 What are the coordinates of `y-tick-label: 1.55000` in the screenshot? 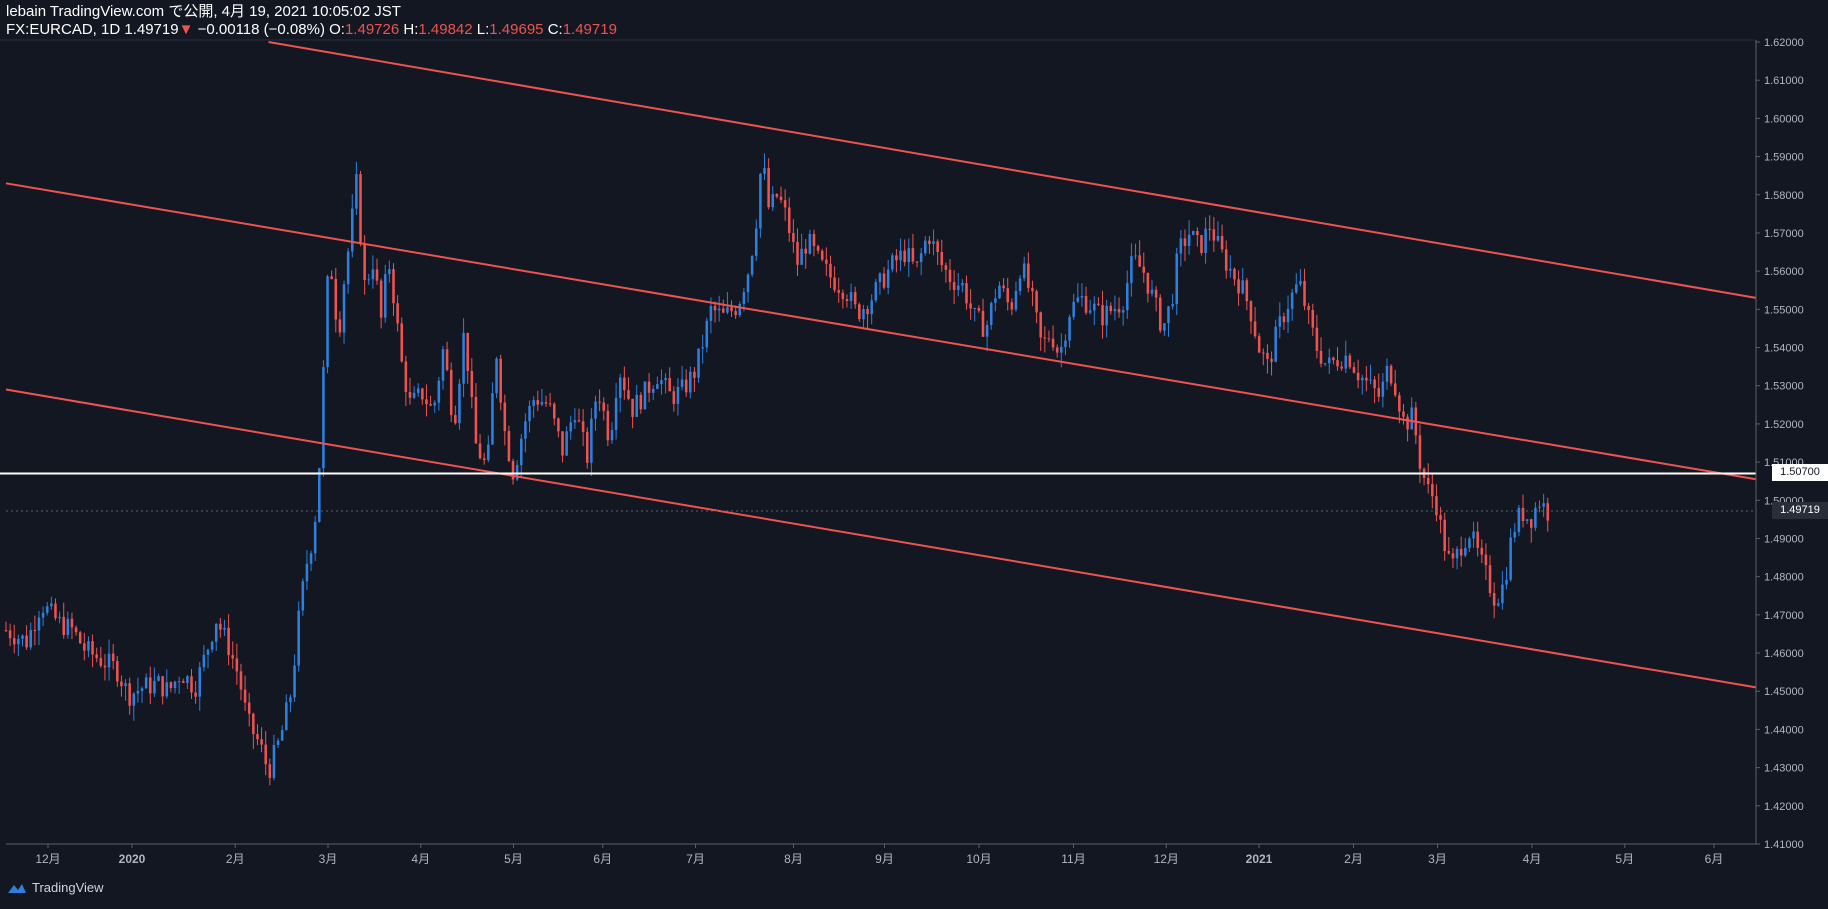 It's located at (1784, 310).